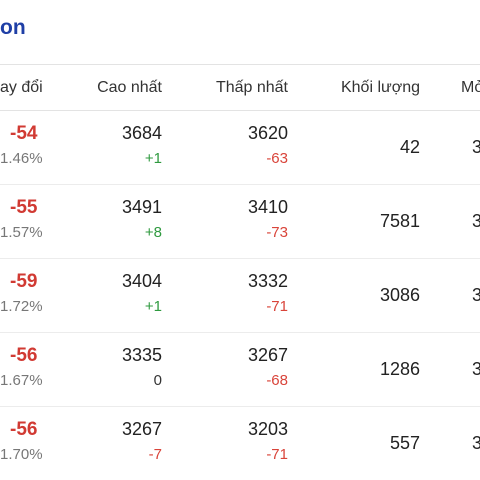 This screenshot has height=480, width=480. Describe the element at coordinates (141, 429) in the screenshot. I see `high-value: 3267` at that location.